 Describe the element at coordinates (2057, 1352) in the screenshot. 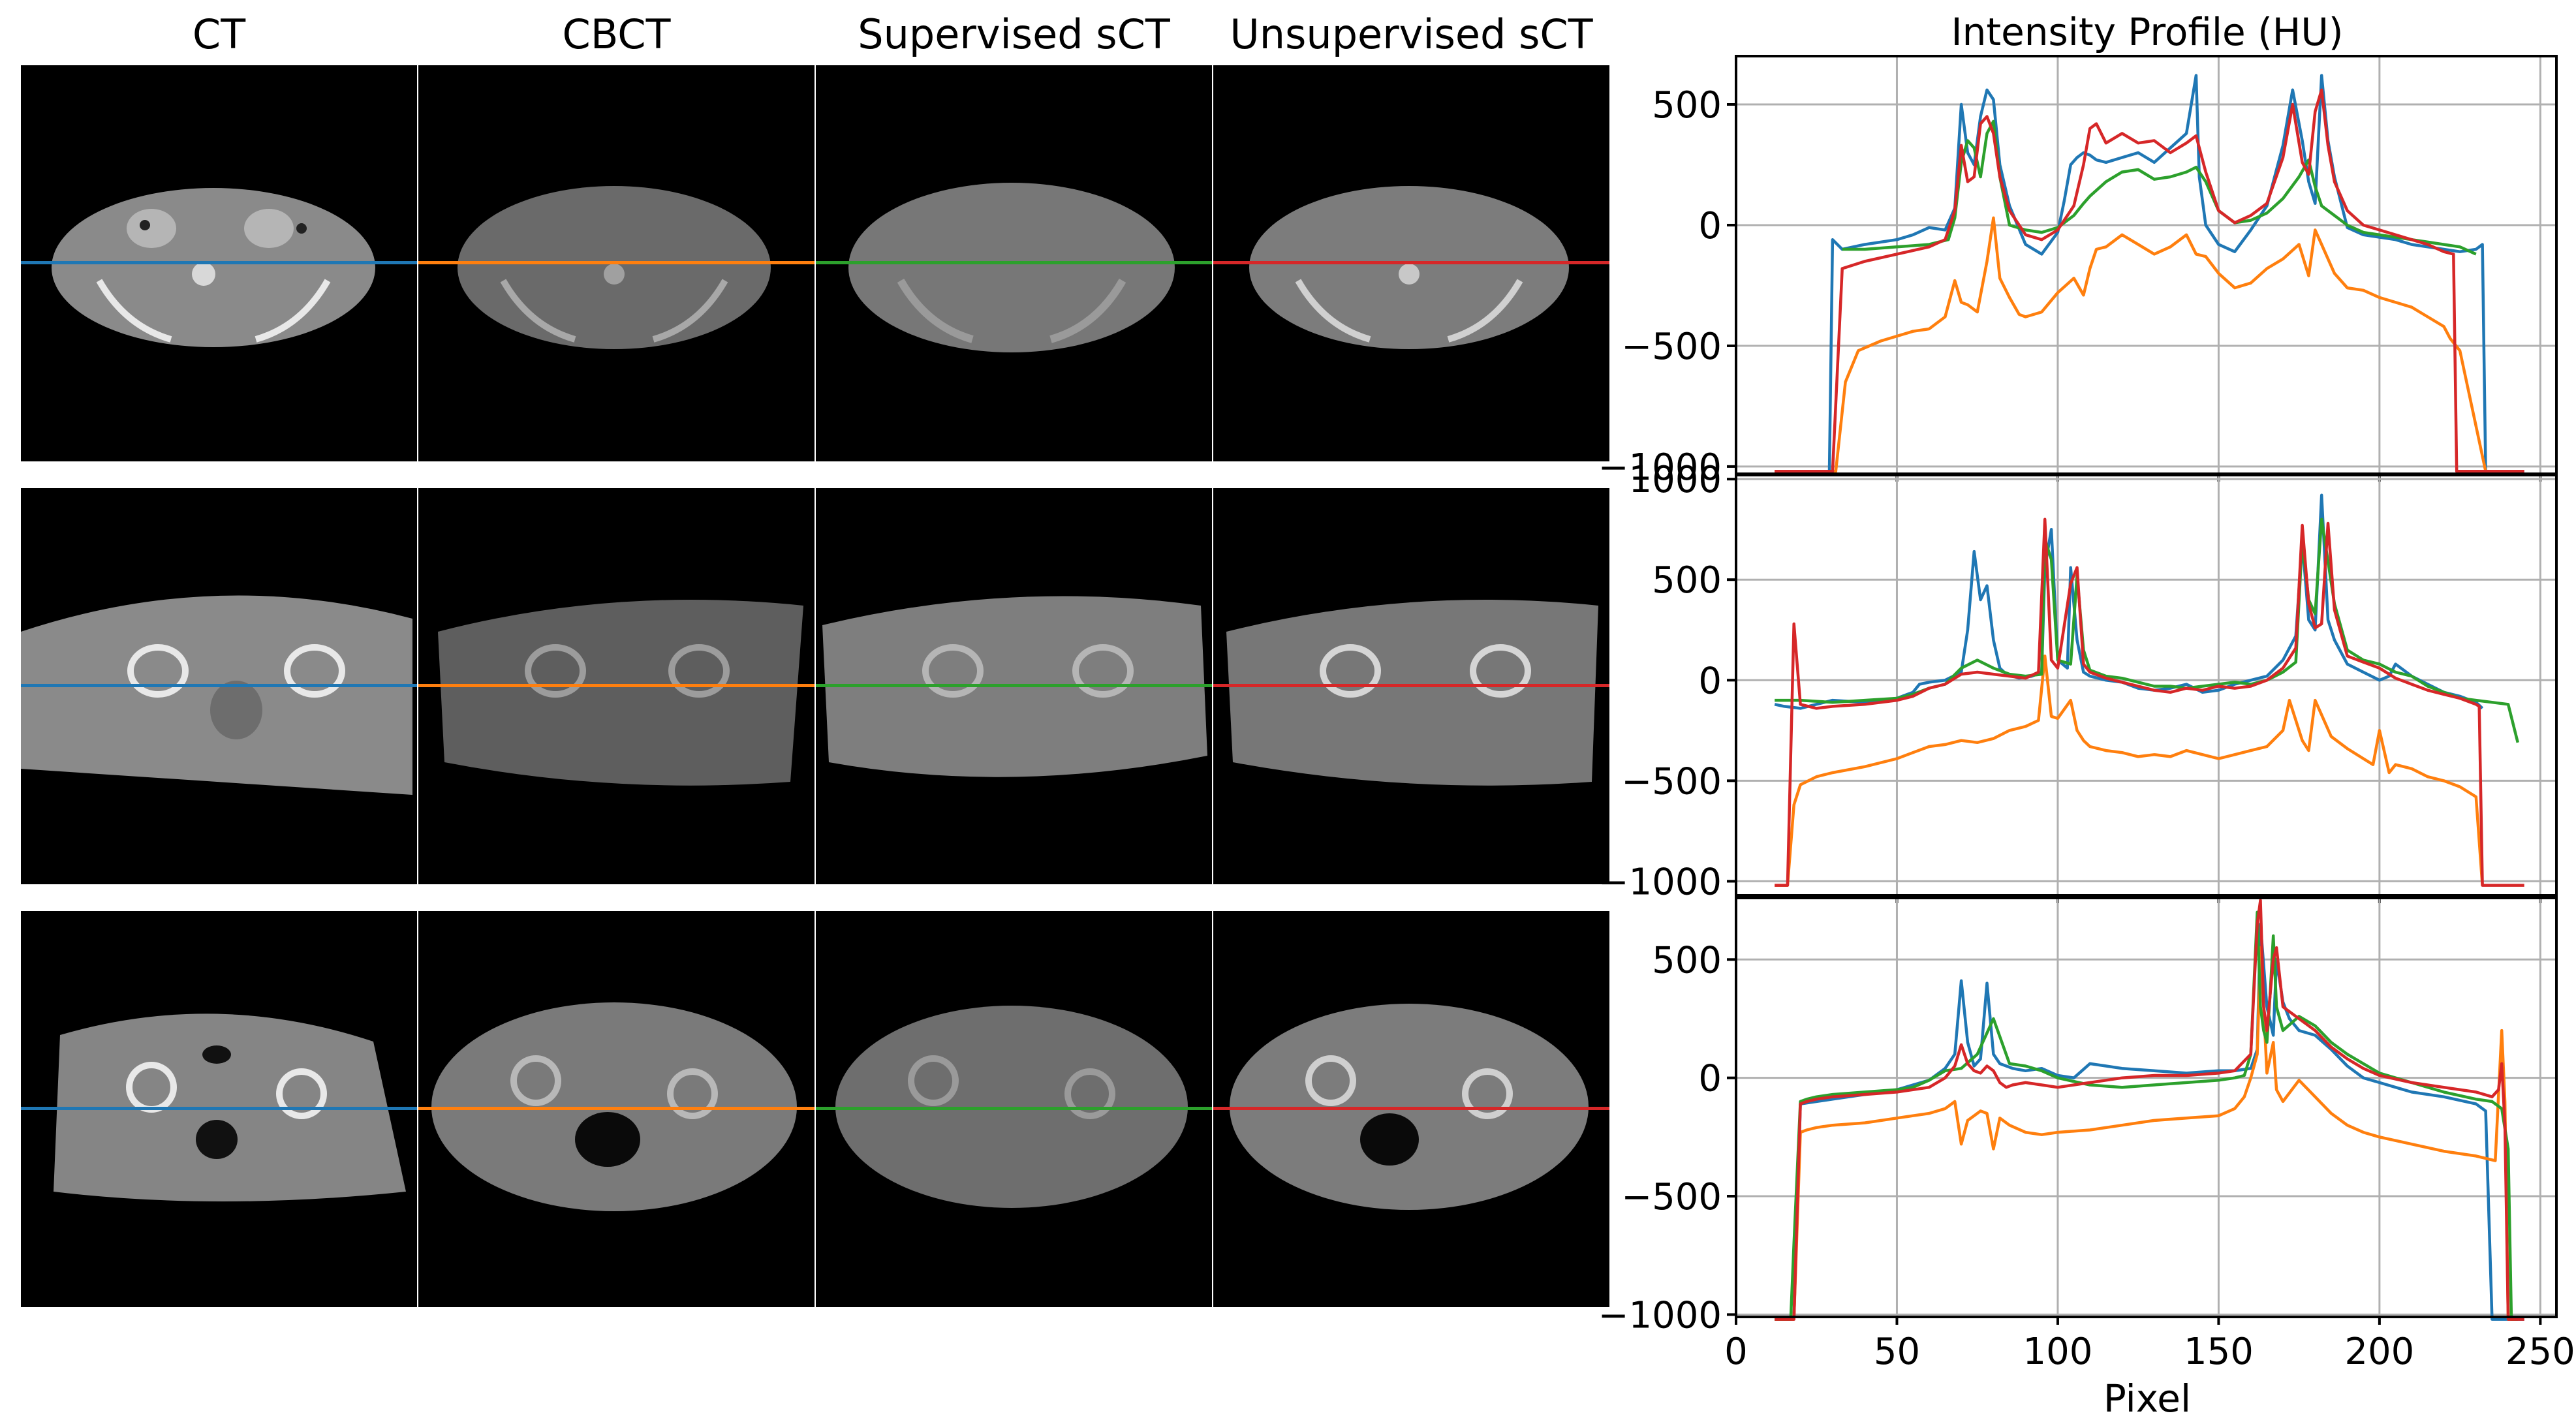

I see `x-tick-label: 100` at that location.